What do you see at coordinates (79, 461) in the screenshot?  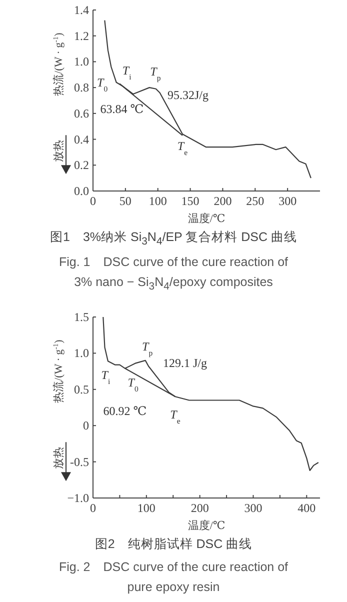 I see `y-tick-label: -0.5` at bounding box center [79, 461].